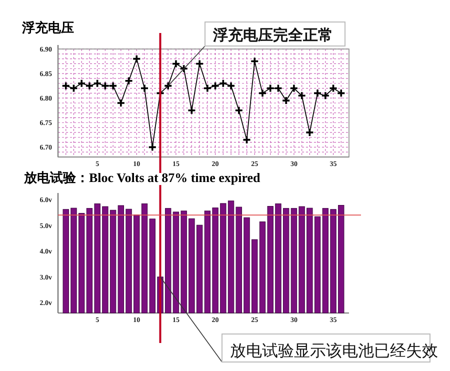  I want to click on annotation: 放电试验显示该电池已经失效, so click(334, 351).